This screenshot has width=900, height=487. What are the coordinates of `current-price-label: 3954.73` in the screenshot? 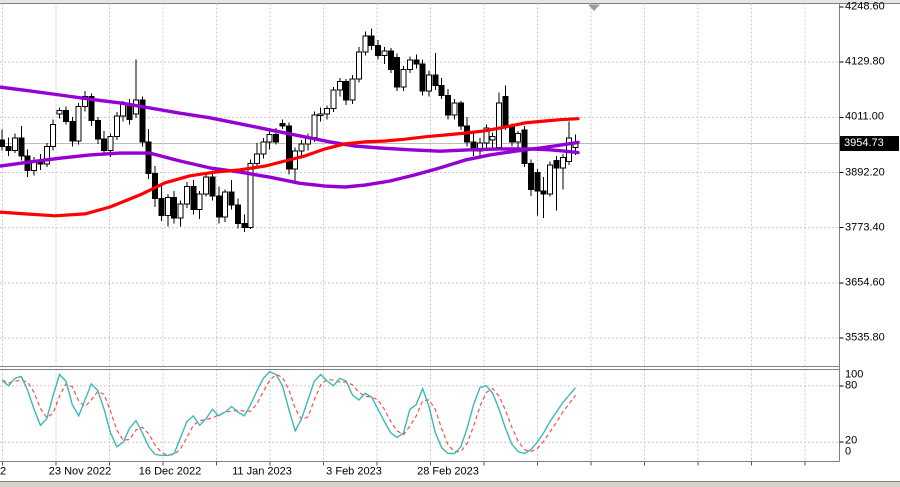 It's located at (864, 143).